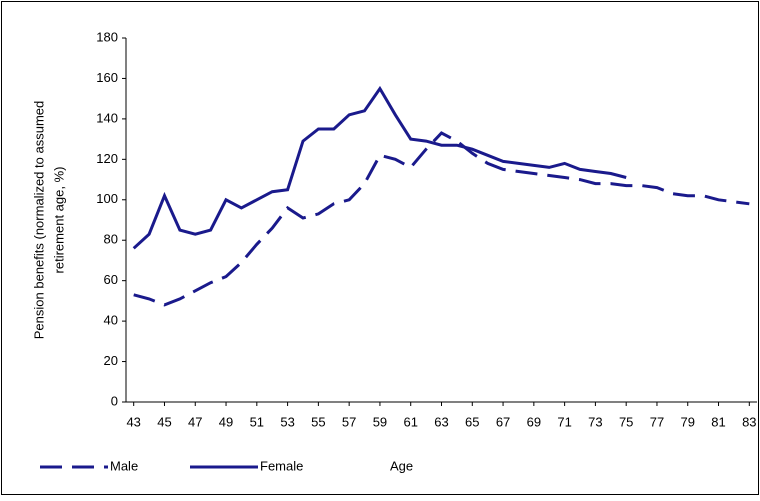 Image resolution: width=760 pixels, height=501 pixels. Describe the element at coordinates (281, 465) in the screenshot. I see `legend-label: Female` at that location.